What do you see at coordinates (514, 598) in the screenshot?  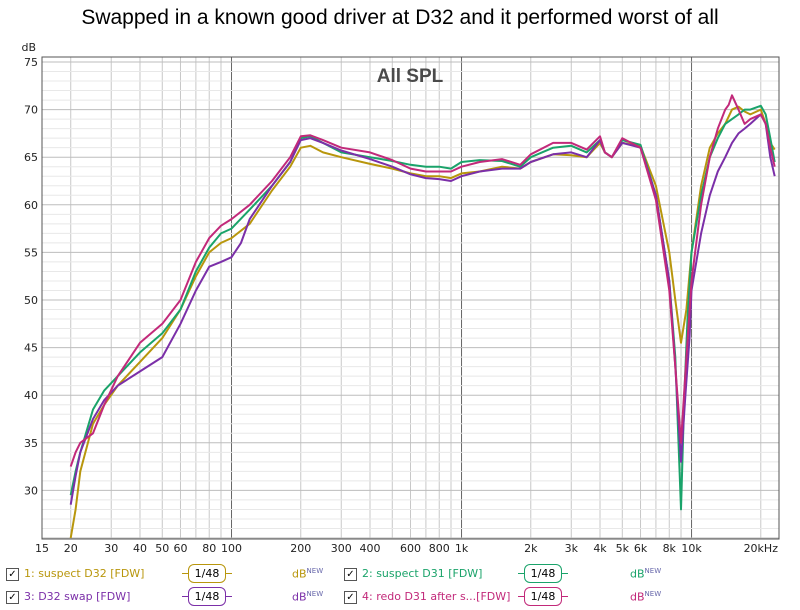 I see `legend-item-4: ✓ 4: redo D31 after s...[FDW] 1/48 dBNEW` at bounding box center [514, 598].